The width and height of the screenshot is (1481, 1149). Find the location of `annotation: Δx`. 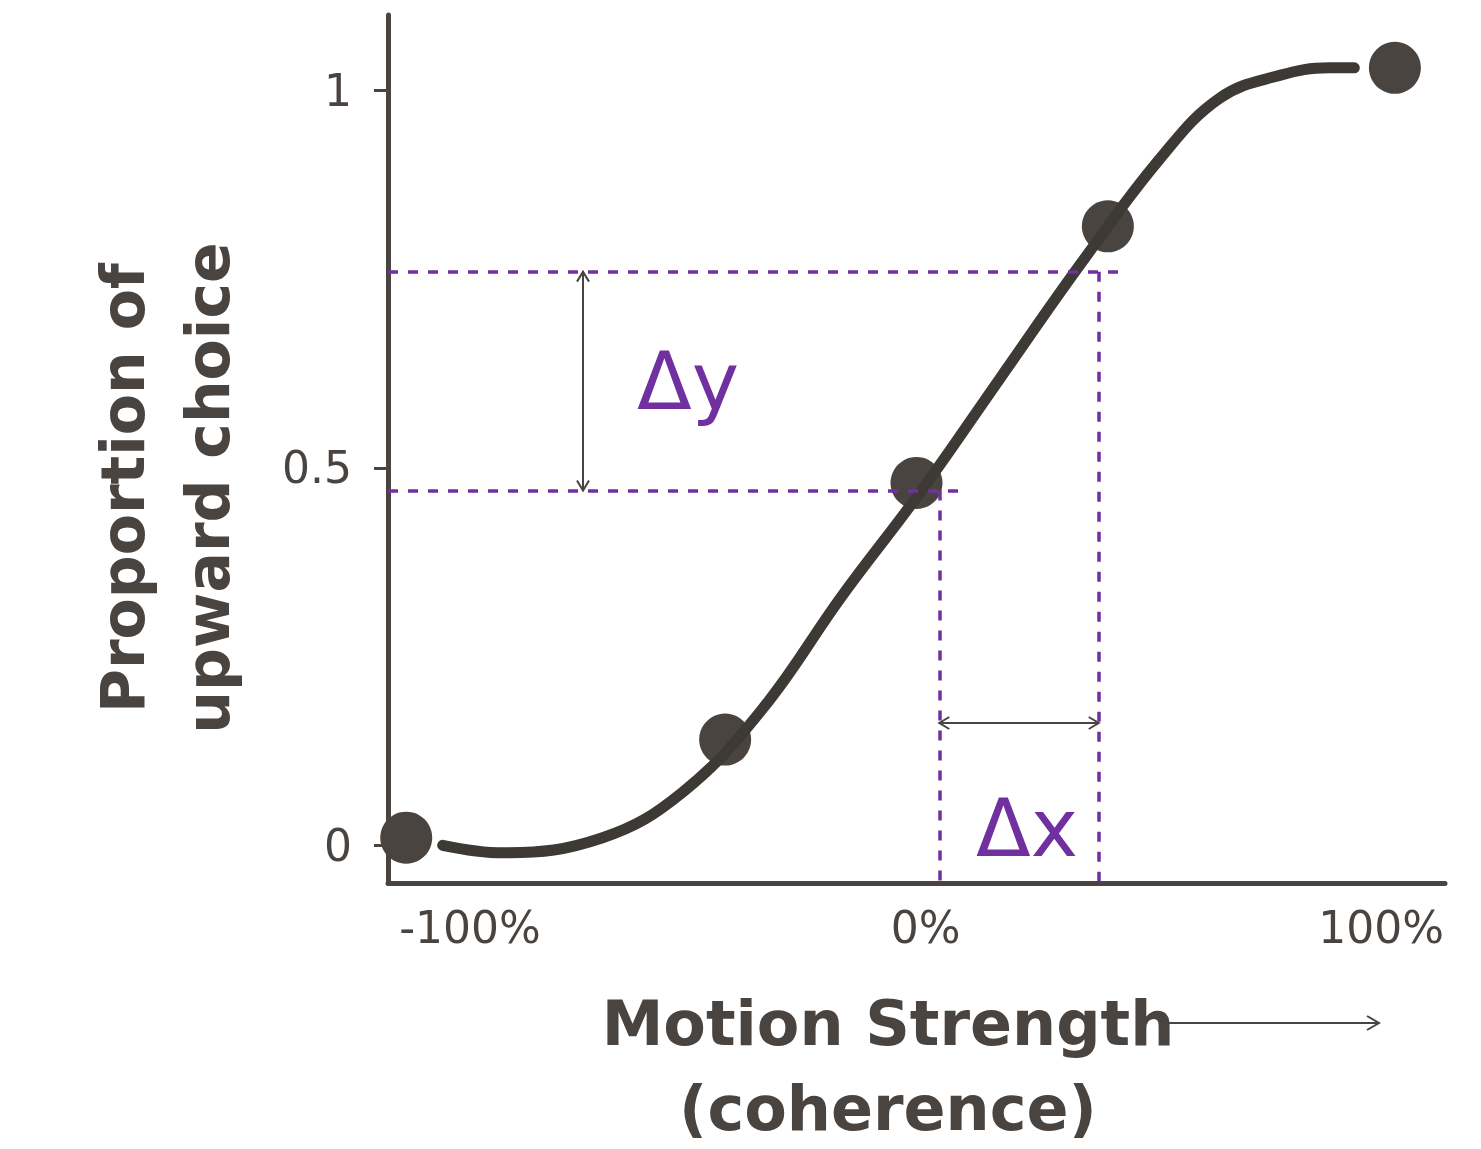

annotation: Δx is located at coordinates (1027, 828).